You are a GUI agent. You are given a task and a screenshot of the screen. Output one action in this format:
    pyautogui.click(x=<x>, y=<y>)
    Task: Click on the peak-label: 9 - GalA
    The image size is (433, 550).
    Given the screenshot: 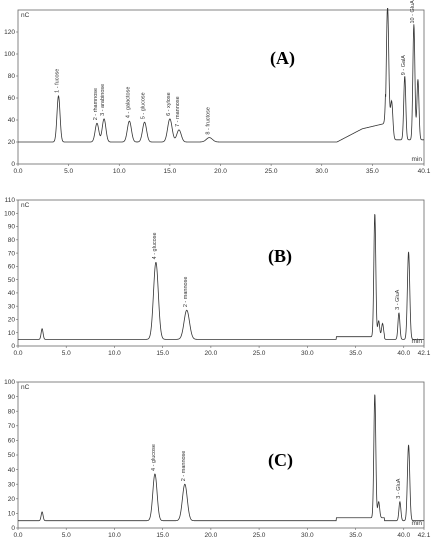 What is the action you would take?
    pyautogui.click(x=404, y=65)
    